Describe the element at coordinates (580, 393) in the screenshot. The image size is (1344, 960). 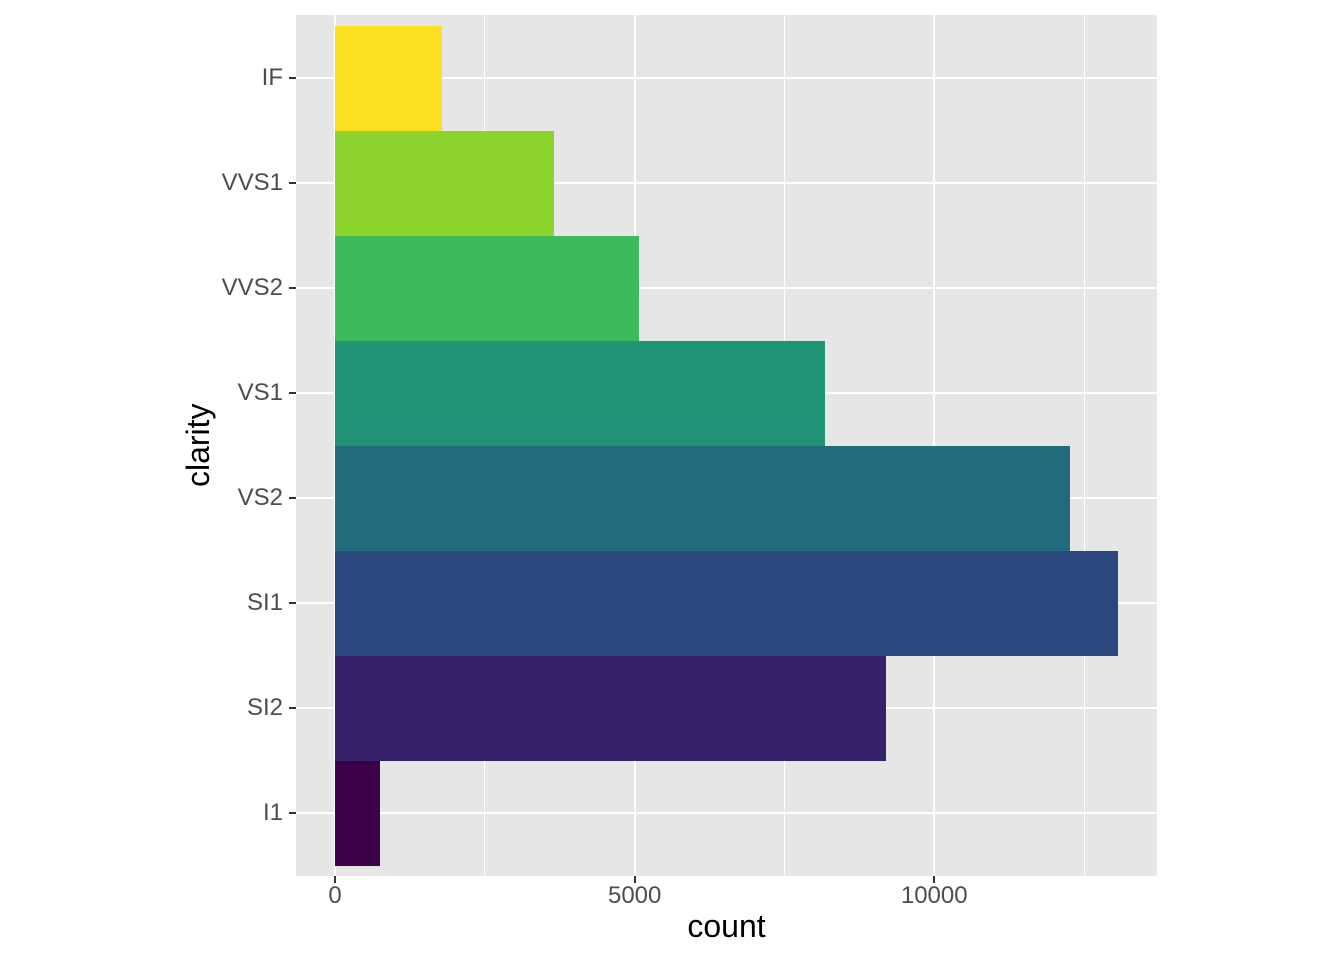
I see `bar-vs1` at that location.